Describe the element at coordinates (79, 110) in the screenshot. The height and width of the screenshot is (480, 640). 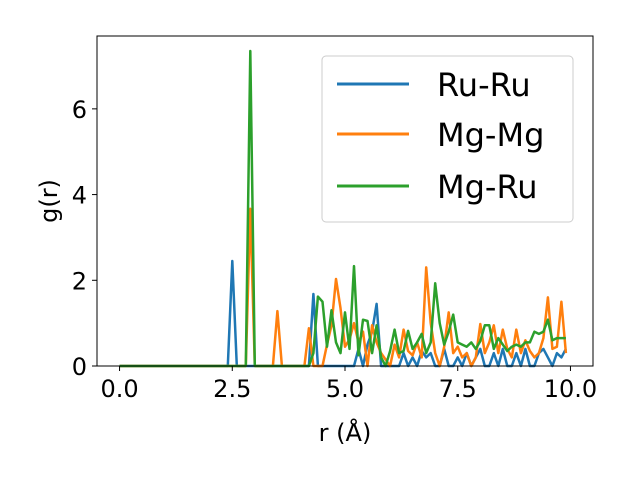
I see `y-tick-label: 6` at that location.